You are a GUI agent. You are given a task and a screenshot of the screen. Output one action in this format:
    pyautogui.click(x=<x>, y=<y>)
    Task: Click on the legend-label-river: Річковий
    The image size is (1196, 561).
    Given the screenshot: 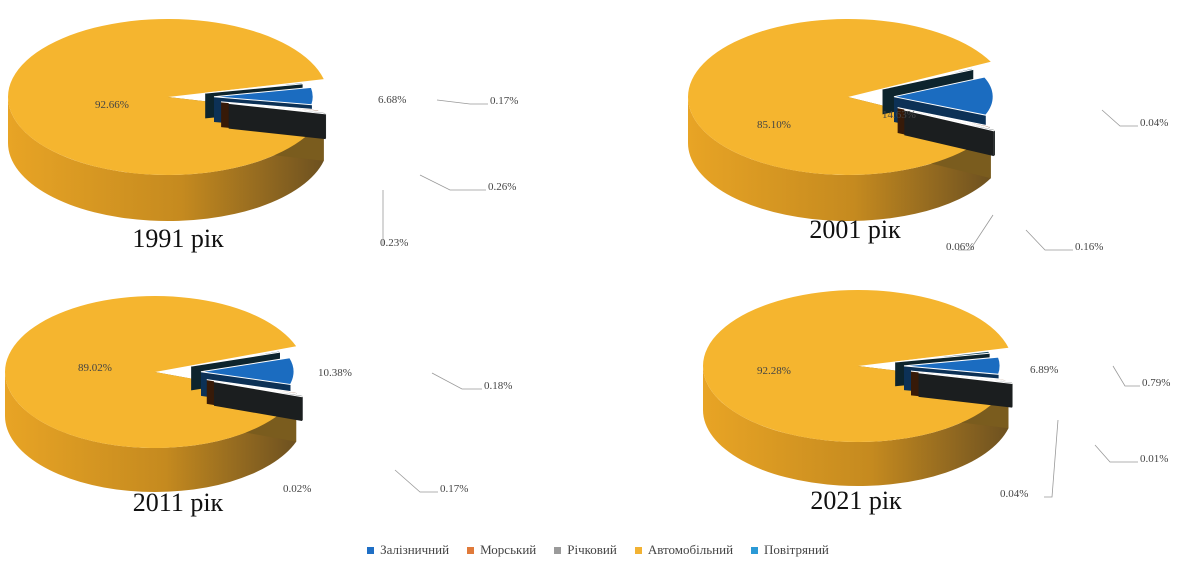 What is the action you would take?
    pyautogui.click(x=592, y=549)
    